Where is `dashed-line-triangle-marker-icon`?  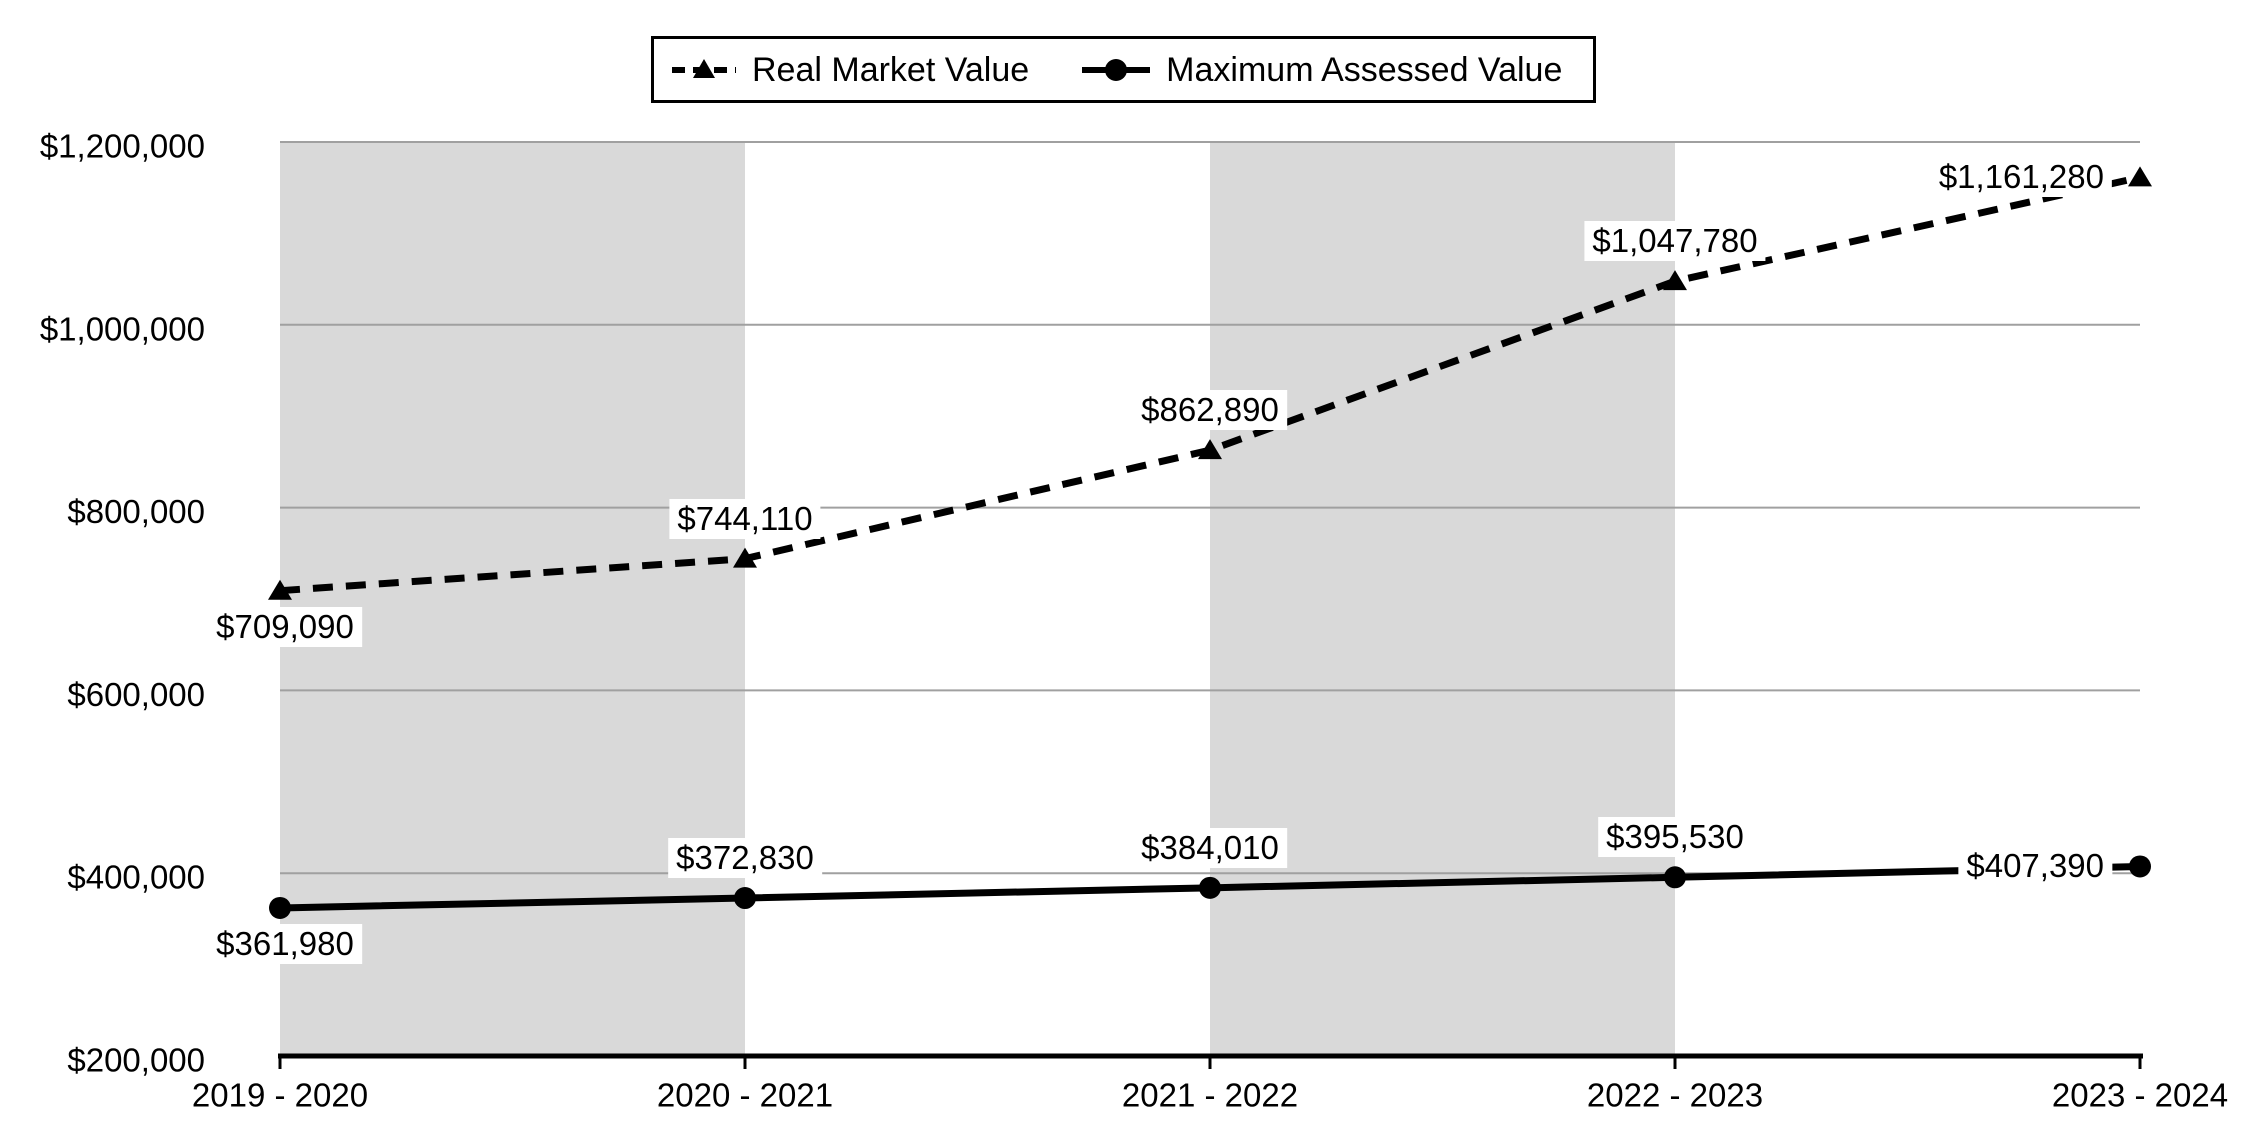 dashed-line-triangle-marker-icon is located at coordinates (704, 68).